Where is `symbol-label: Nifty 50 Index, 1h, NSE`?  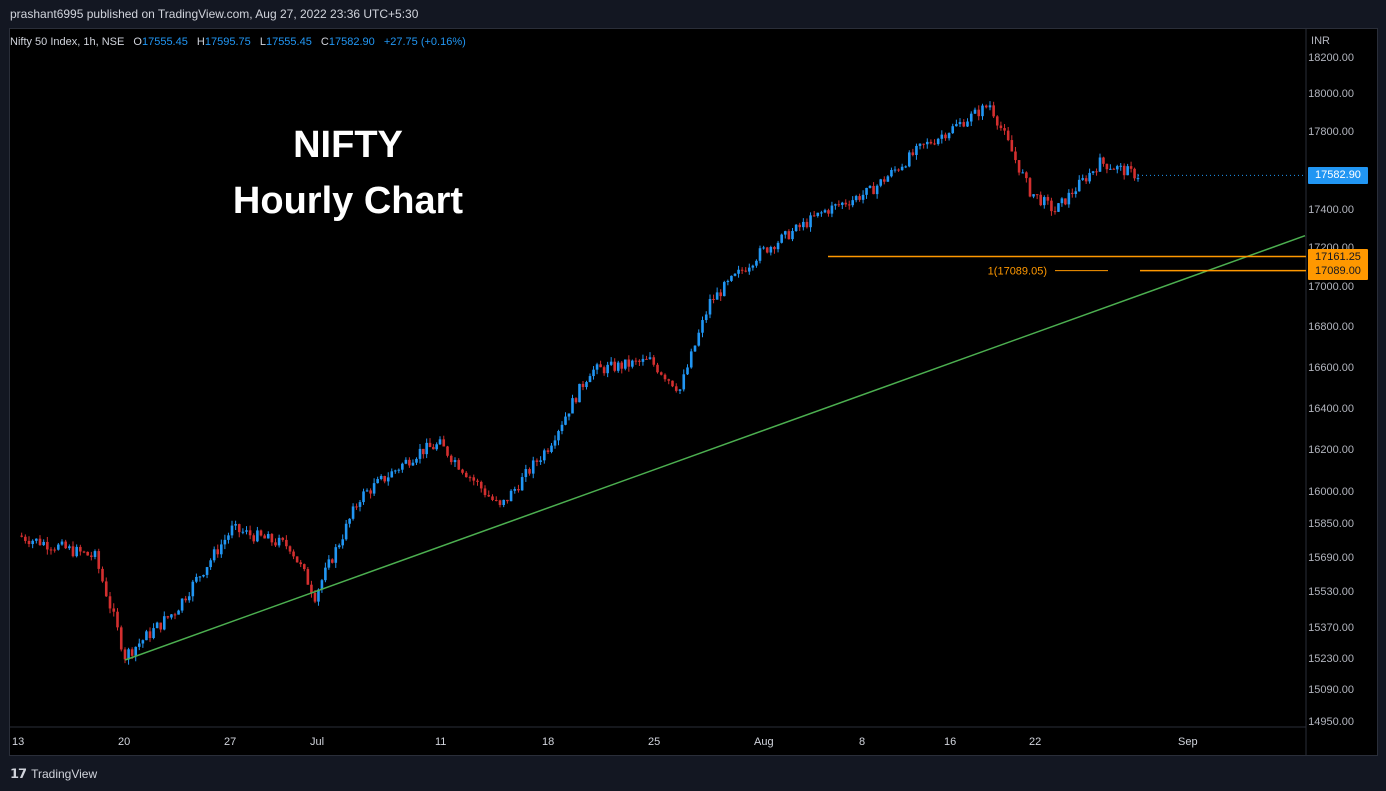
symbol-label: Nifty 50 Index, 1h, NSE is located at coordinates (67, 42).